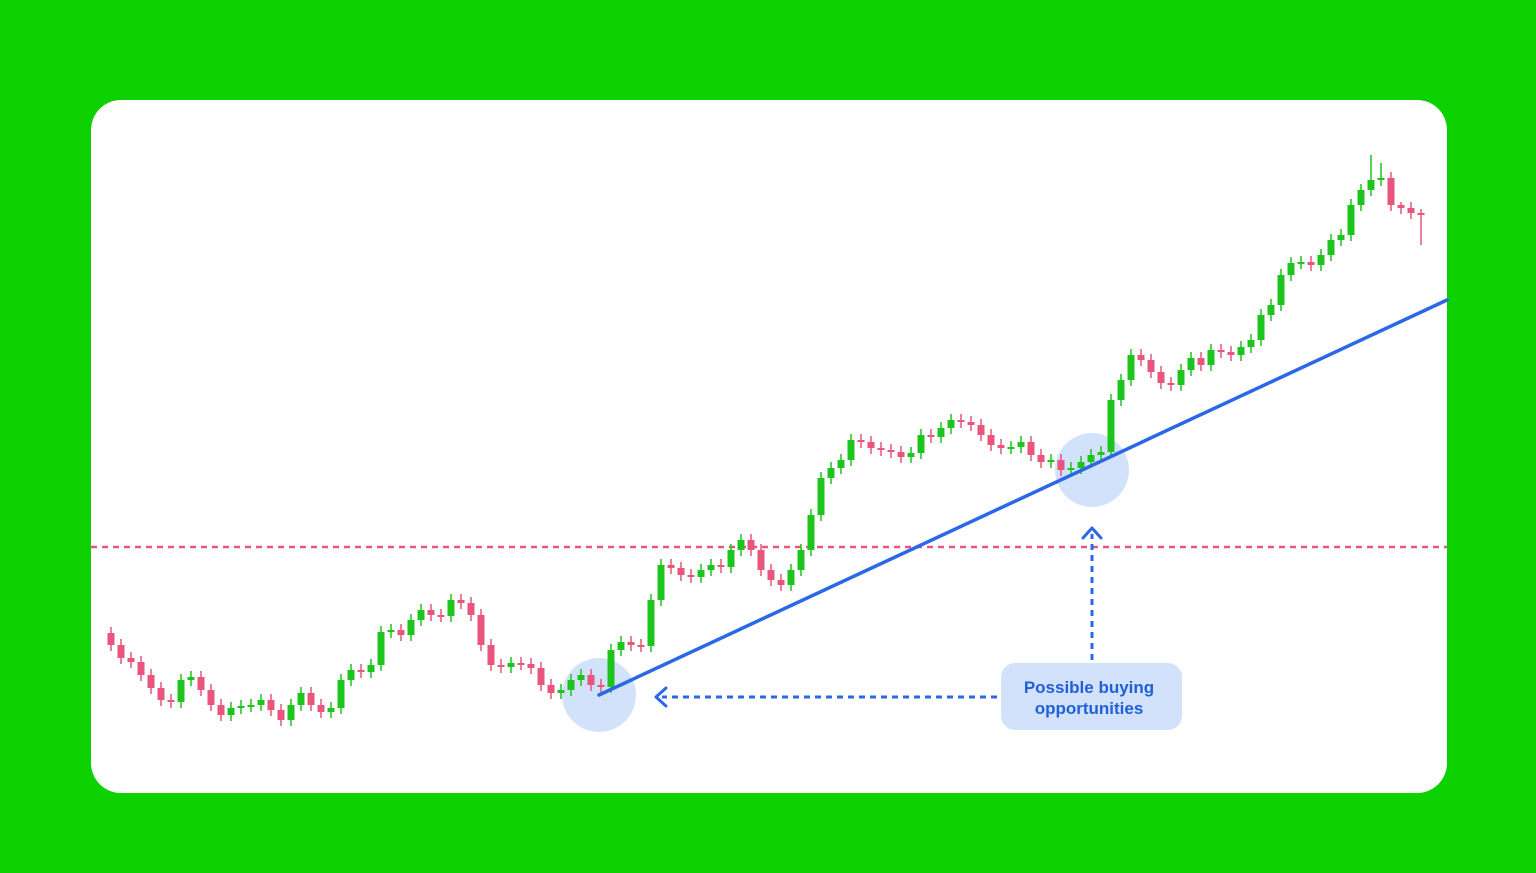 This screenshot has width=1536, height=873. I want to click on annotation: Possible buying opportunities, so click(1089, 698).